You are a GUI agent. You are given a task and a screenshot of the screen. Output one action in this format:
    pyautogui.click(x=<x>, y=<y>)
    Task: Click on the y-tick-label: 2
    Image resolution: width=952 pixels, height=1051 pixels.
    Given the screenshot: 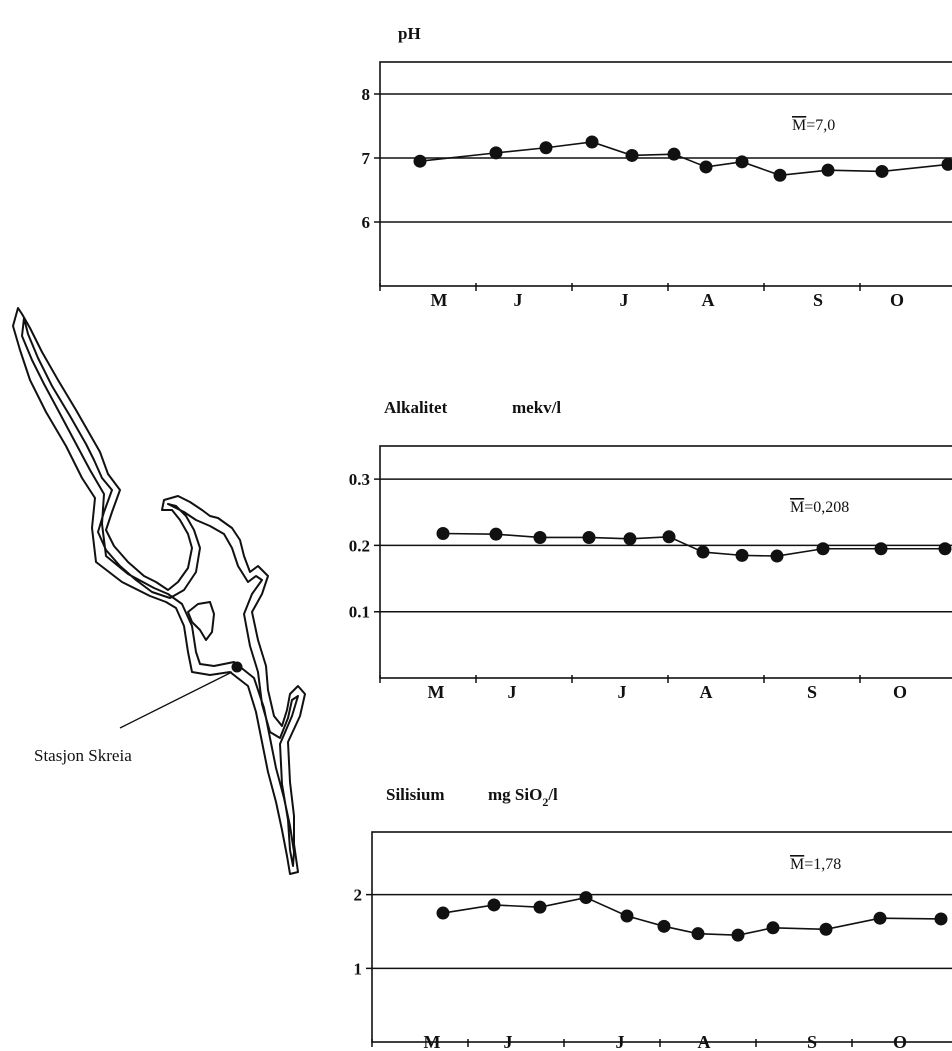 What is the action you would take?
    pyautogui.click(x=358, y=895)
    